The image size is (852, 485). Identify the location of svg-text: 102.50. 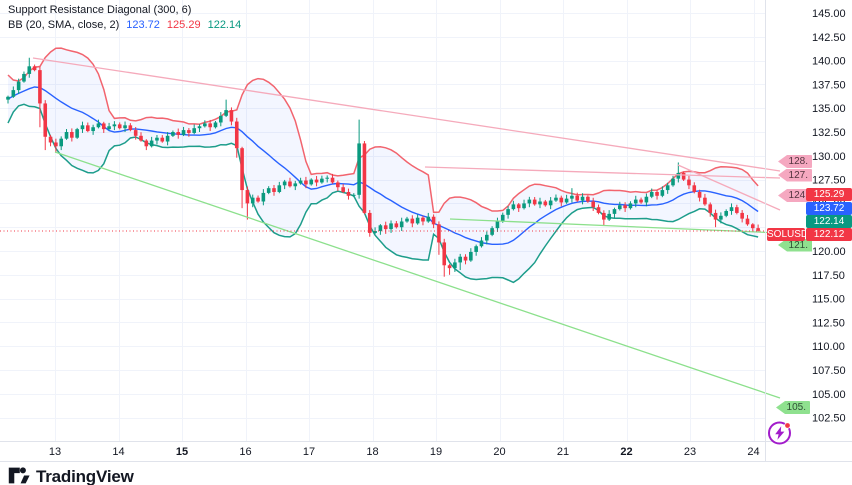
(829, 419).